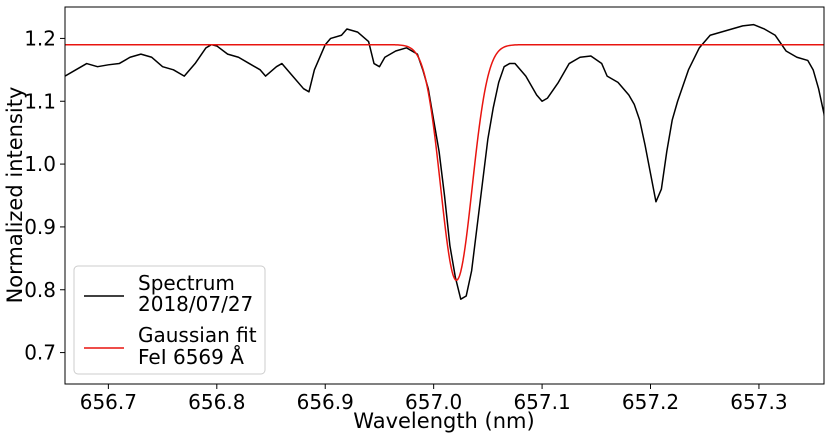 The height and width of the screenshot is (438, 831). What do you see at coordinates (650, 402) in the screenshot?
I see `x-tick-label: 657.2` at bounding box center [650, 402].